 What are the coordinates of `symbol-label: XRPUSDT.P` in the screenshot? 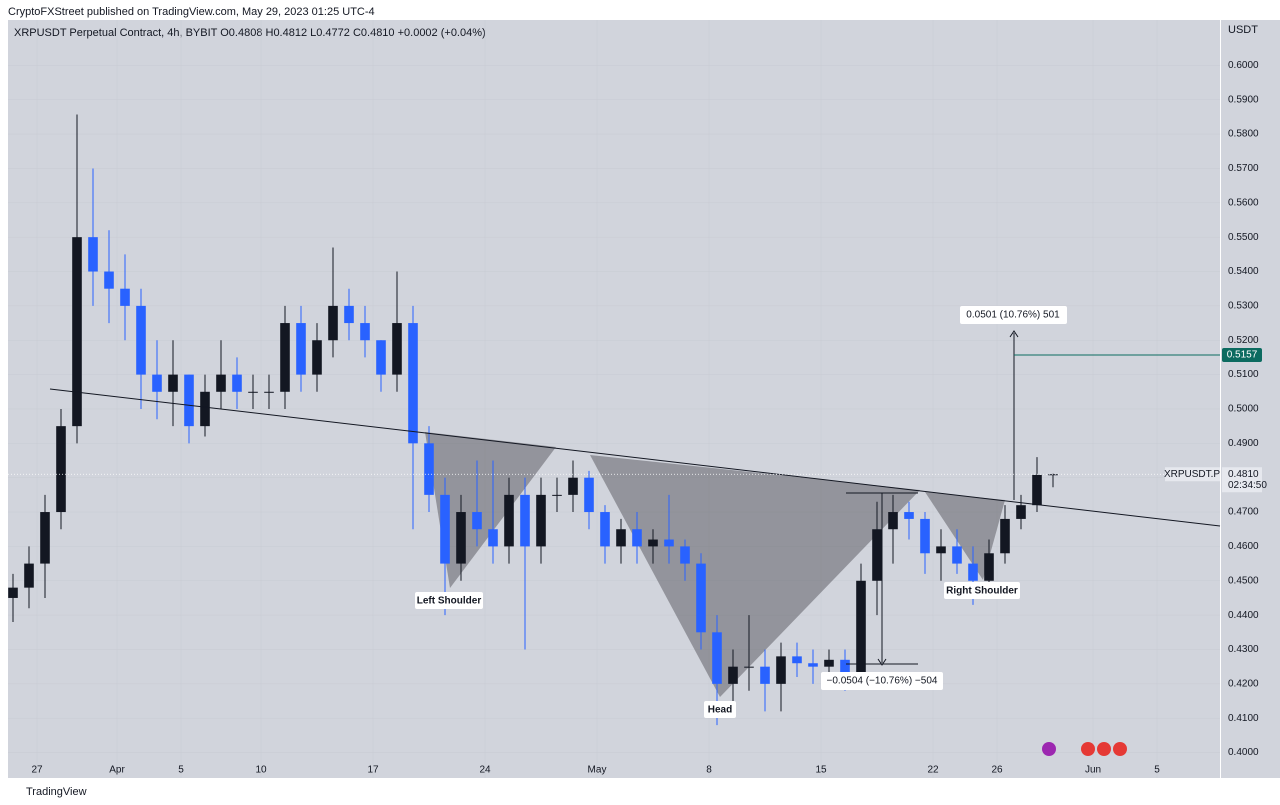 It's located at (1192, 474).